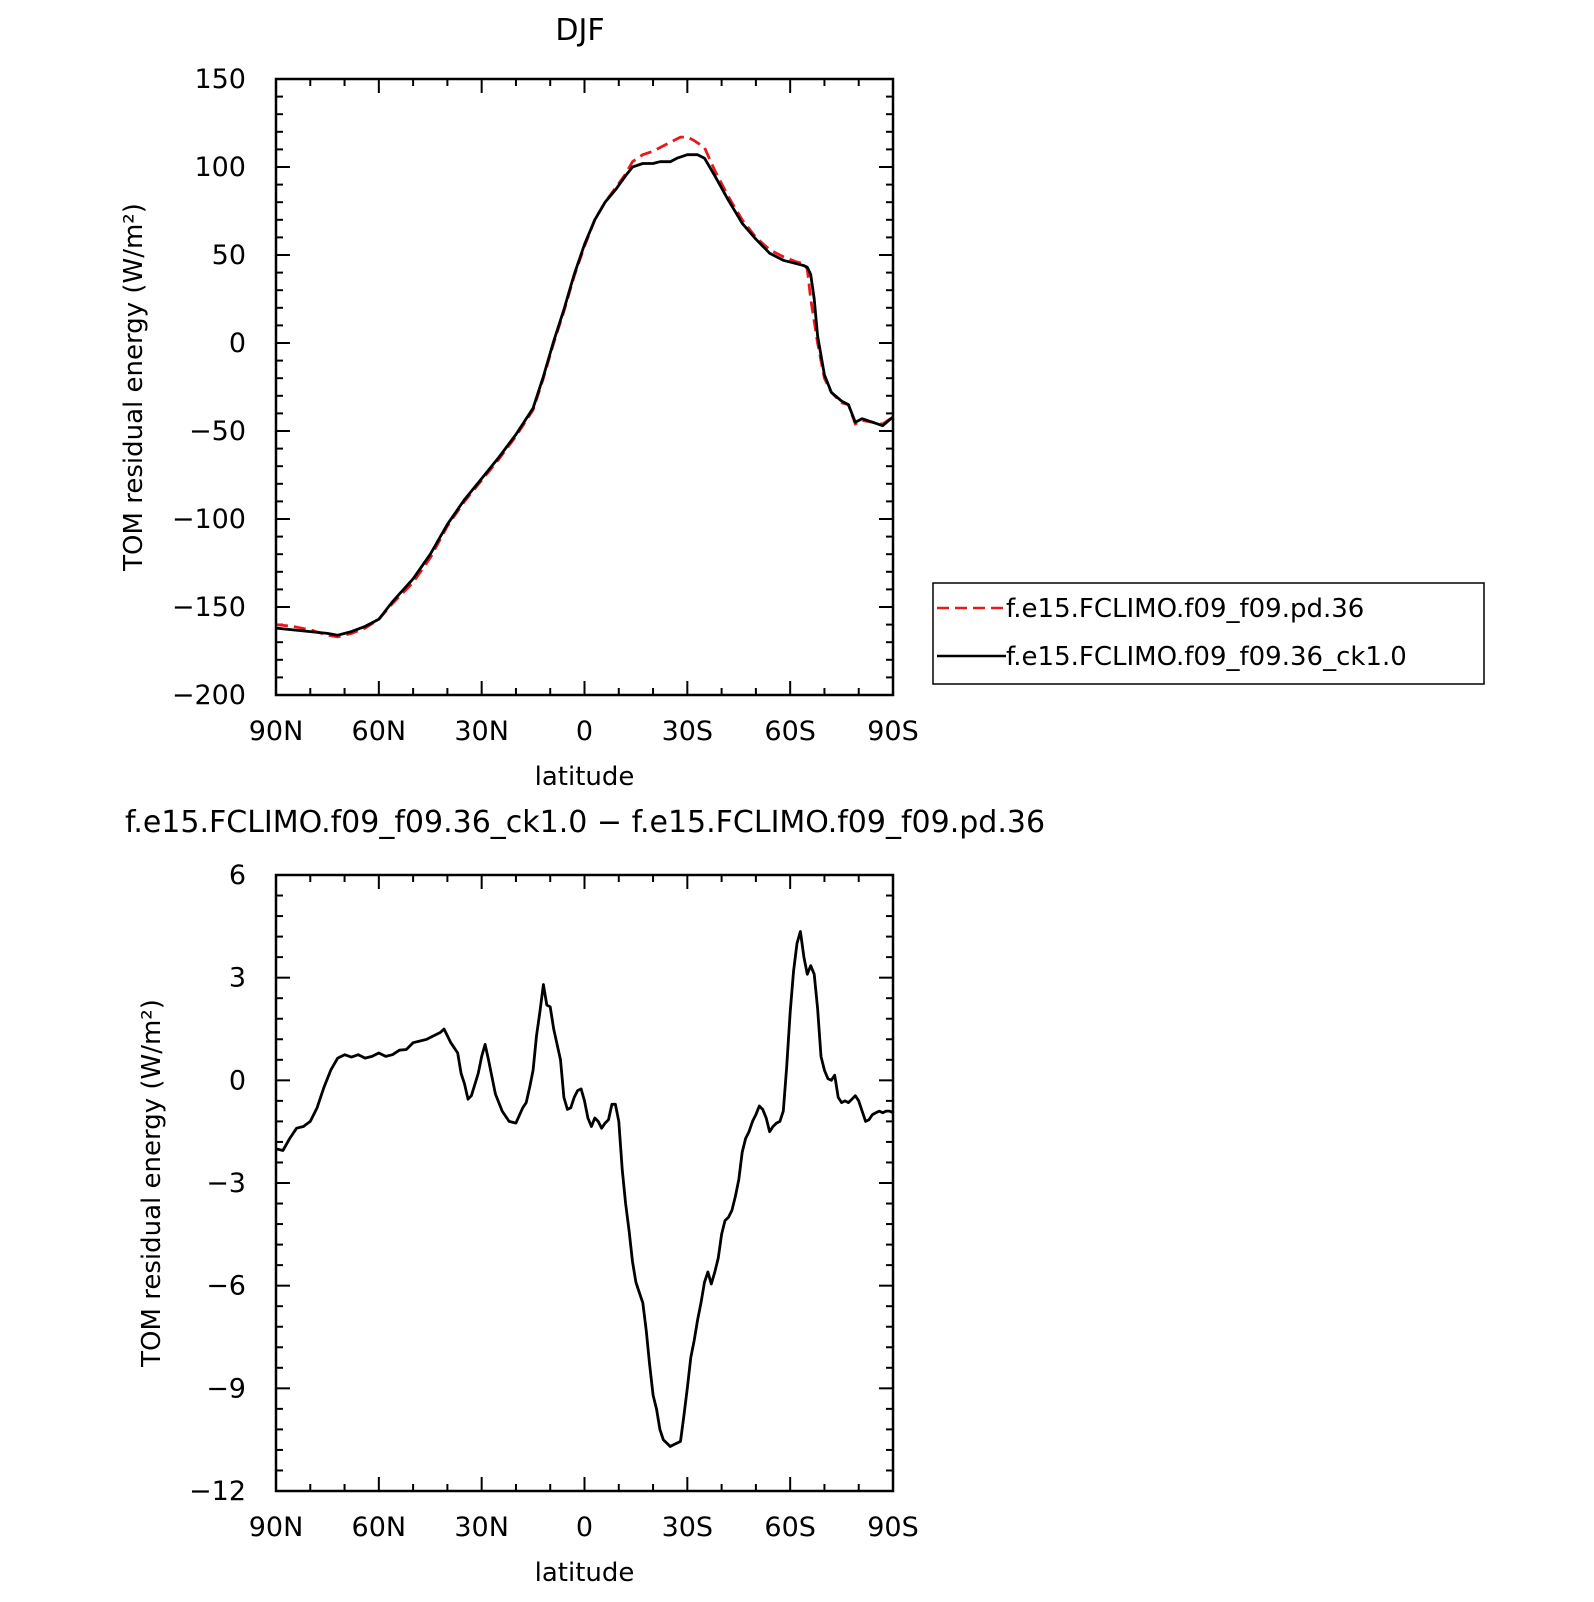 The width and height of the screenshot is (1594, 1602). I want to click on y-tick-label: −200, so click(209, 695).